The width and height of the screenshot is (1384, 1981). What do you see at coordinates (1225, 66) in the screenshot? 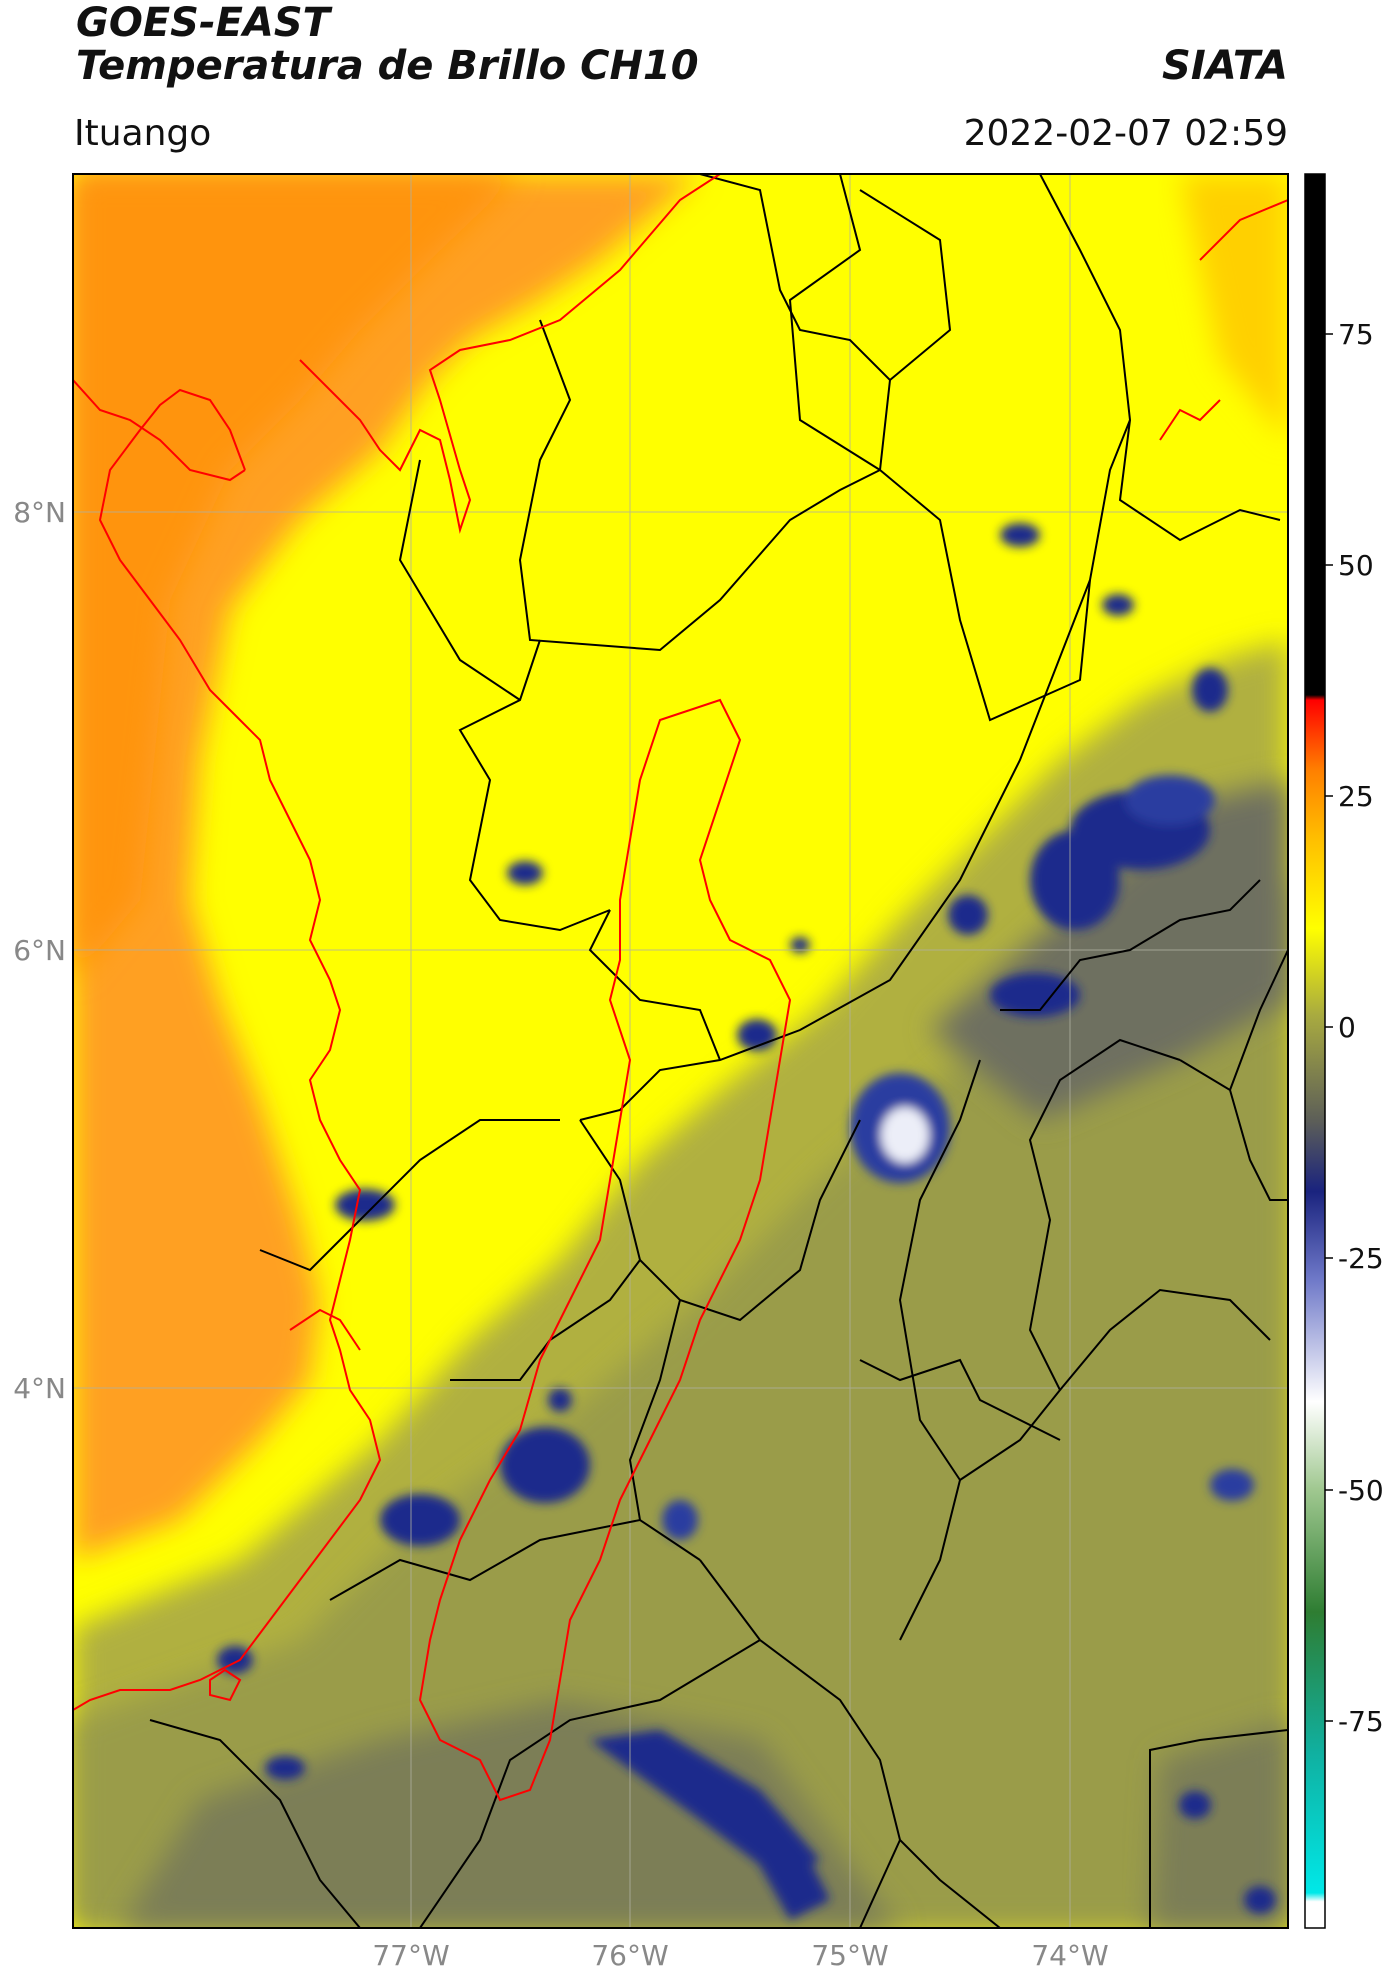
I see `brand-label: SIATA` at bounding box center [1225, 66].